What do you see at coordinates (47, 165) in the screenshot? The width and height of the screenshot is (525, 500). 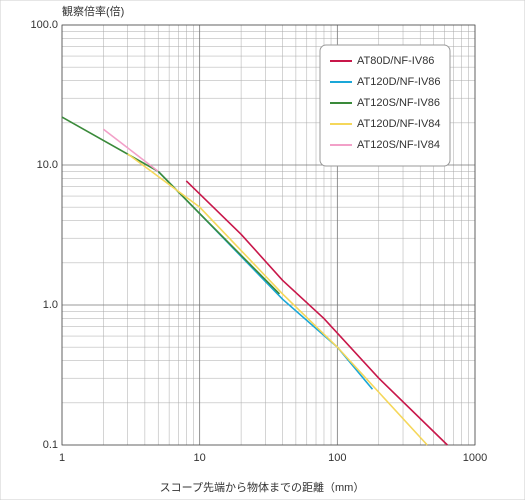 I see `y-tick-label: 10.0` at bounding box center [47, 165].